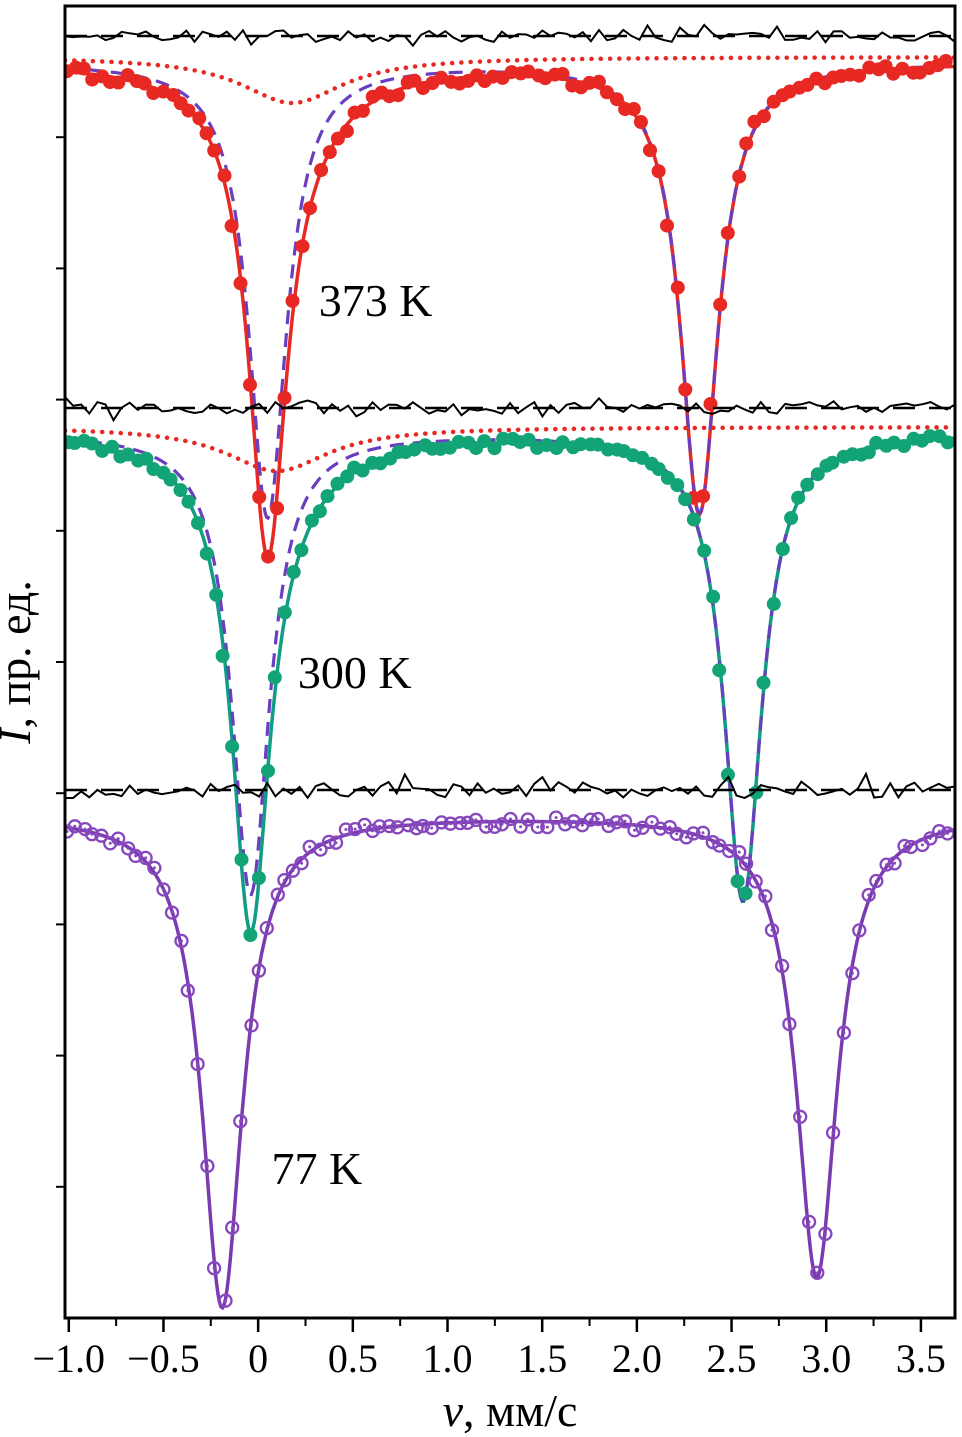 Image resolution: width=962 pixels, height=1437 pixels. What do you see at coordinates (69, 1358) in the screenshot?
I see `x-tick-label: −1.0` at bounding box center [69, 1358].